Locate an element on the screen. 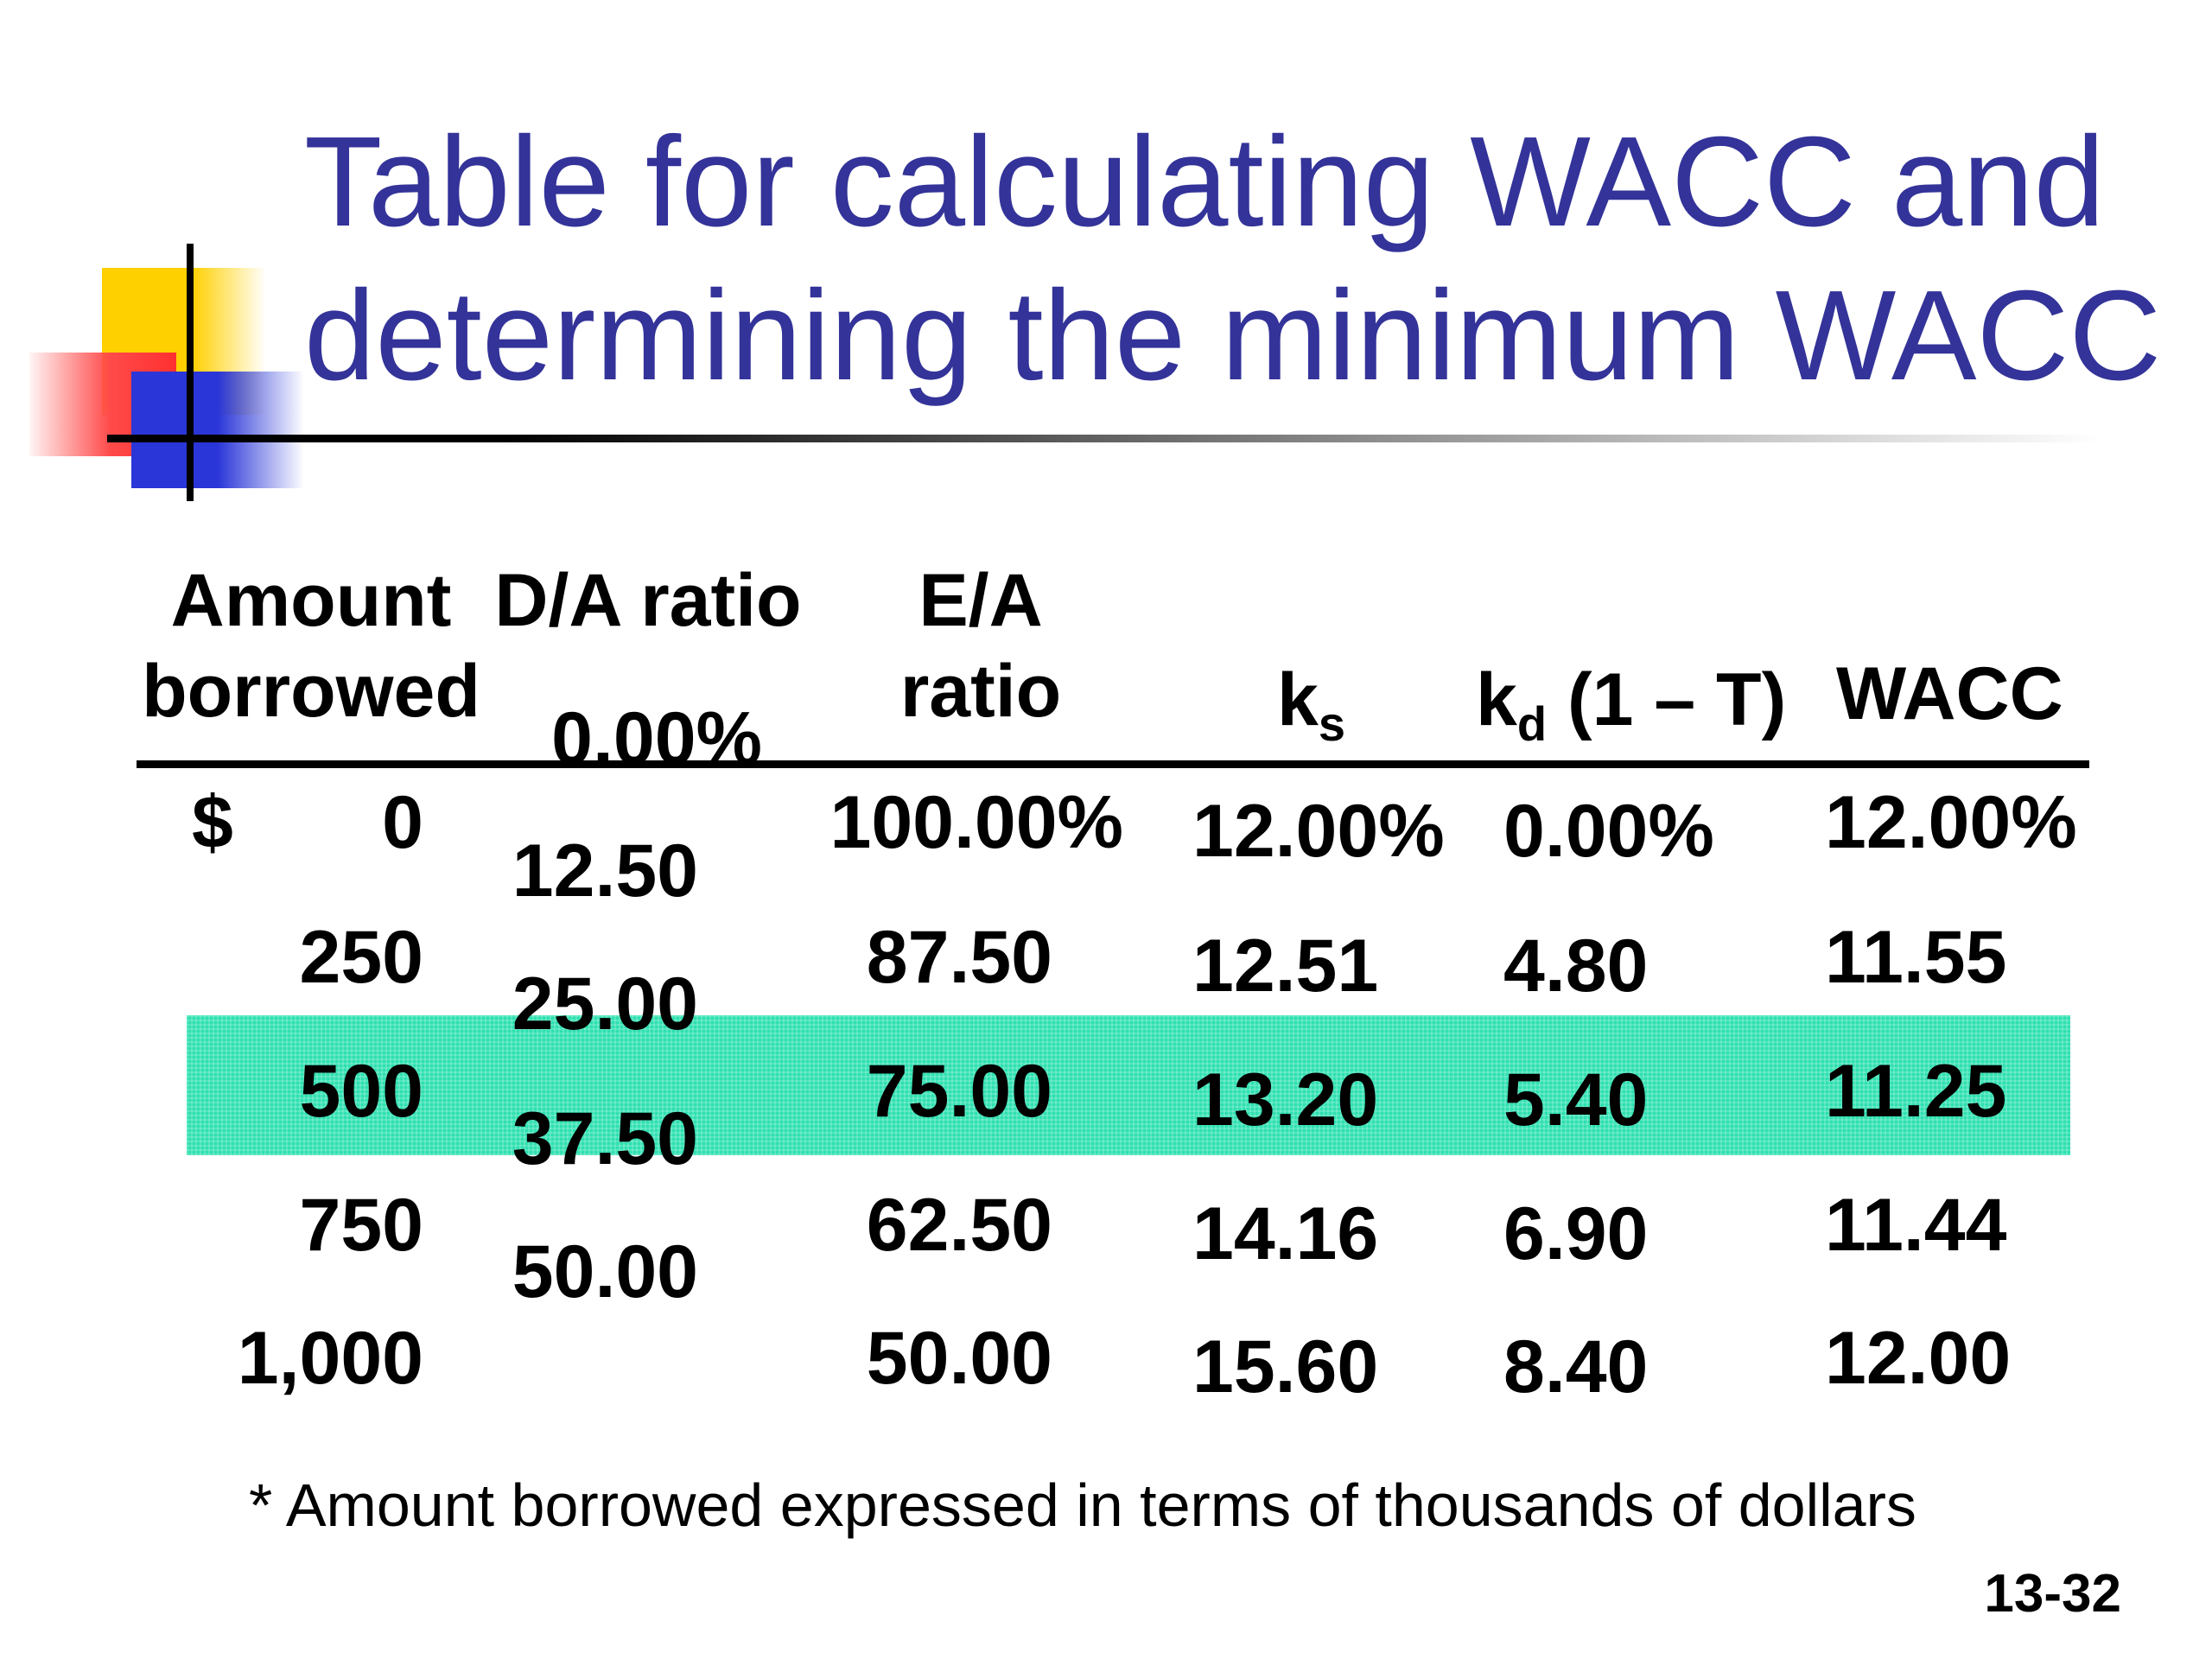  wacc-value: 12.00 is located at coordinates (1918, 1358).